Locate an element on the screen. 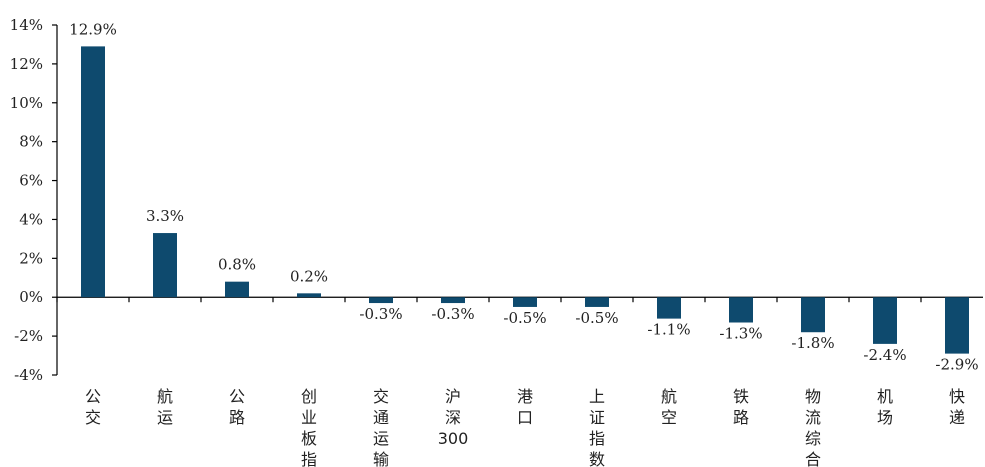 The height and width of the screenshot is (467, 985). data-label: 0.2% is located at coordinates (309, 276).